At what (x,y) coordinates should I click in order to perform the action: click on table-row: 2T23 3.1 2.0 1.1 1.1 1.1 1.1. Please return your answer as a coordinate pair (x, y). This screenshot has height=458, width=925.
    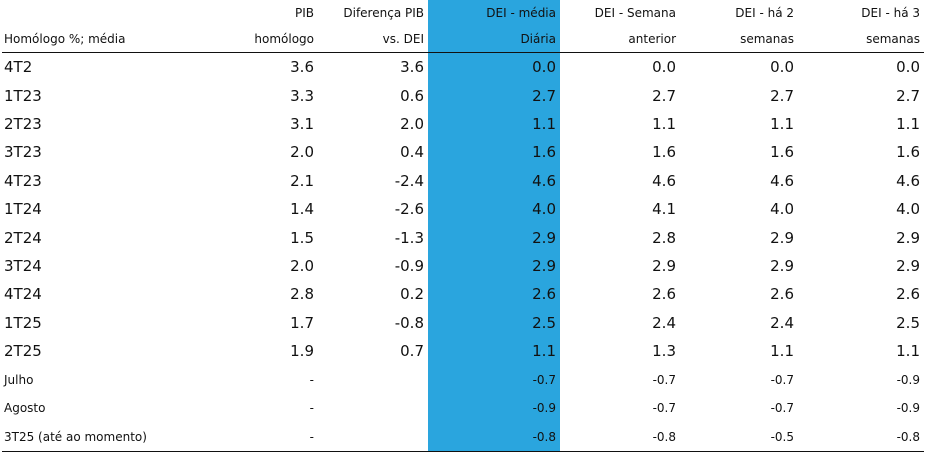
    Looking at the image, I should click on (463, 124).